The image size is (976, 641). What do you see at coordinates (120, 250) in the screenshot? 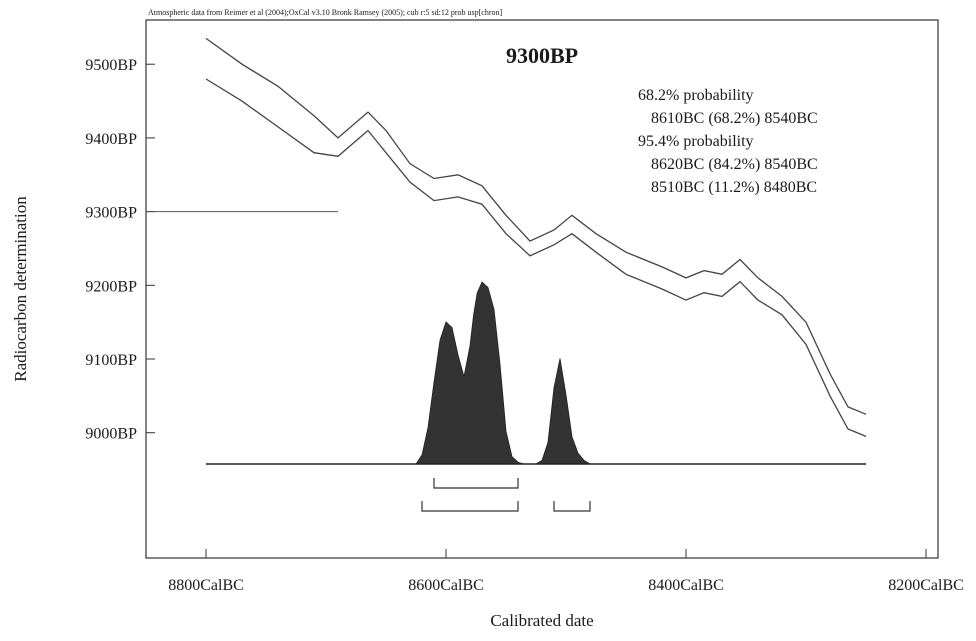
I see `y-axis-ticks: 9000BP 9100BP 9200BP 9300BP 9400BP 9500BP` at bounding box center [120, 250].